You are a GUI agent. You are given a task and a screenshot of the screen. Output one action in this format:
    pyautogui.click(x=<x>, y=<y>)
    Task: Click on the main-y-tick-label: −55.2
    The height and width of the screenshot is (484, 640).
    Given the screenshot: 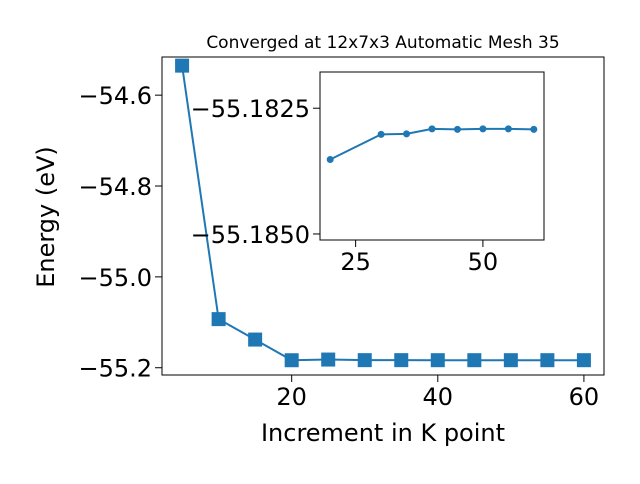 What is the action you would take?
    pyautogui.click(x=115, y=369)
    